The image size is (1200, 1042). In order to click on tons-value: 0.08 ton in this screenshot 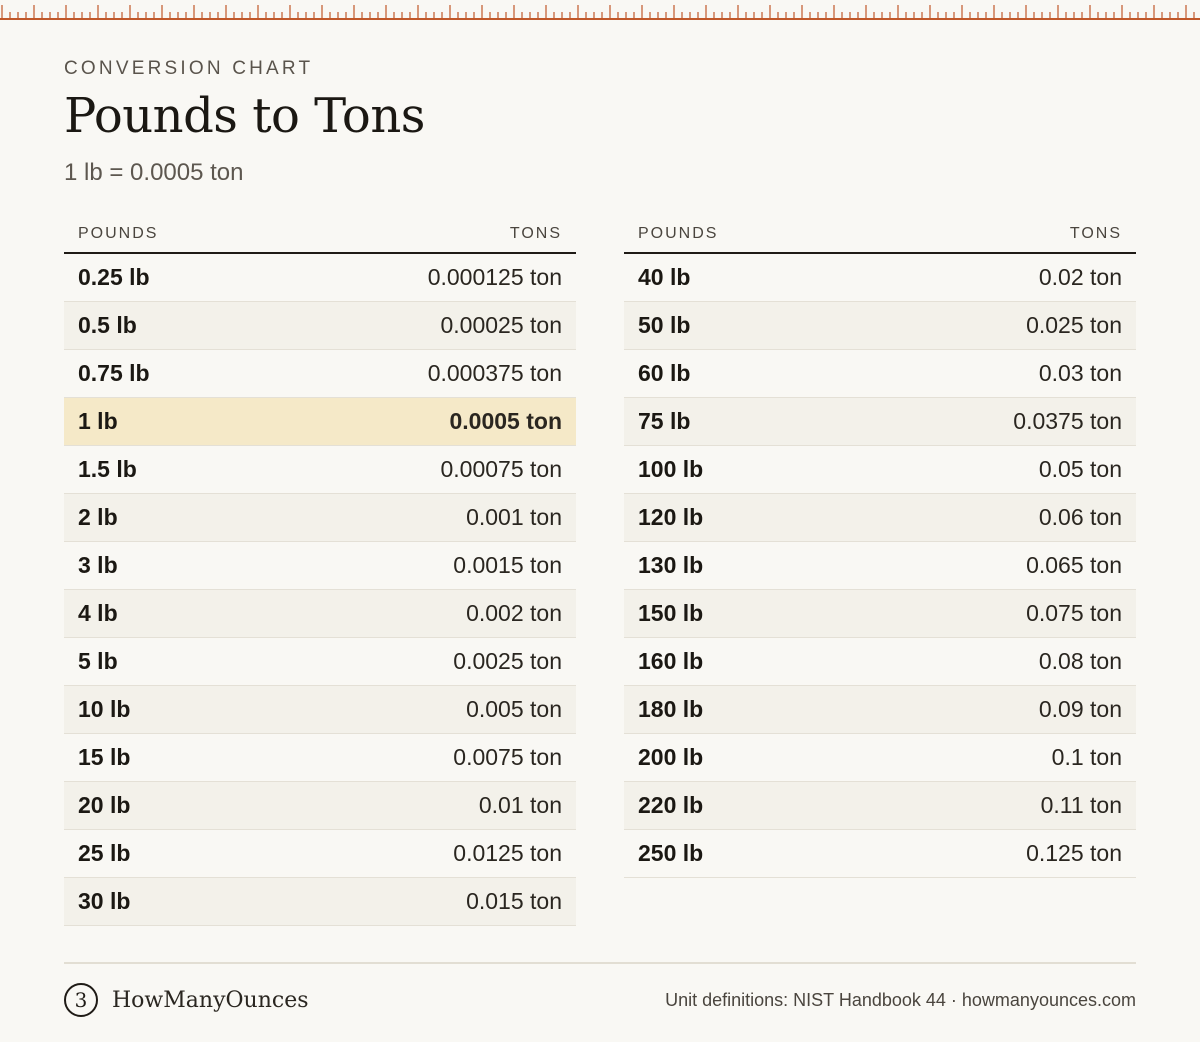, I will do `click(1080, 661)`.